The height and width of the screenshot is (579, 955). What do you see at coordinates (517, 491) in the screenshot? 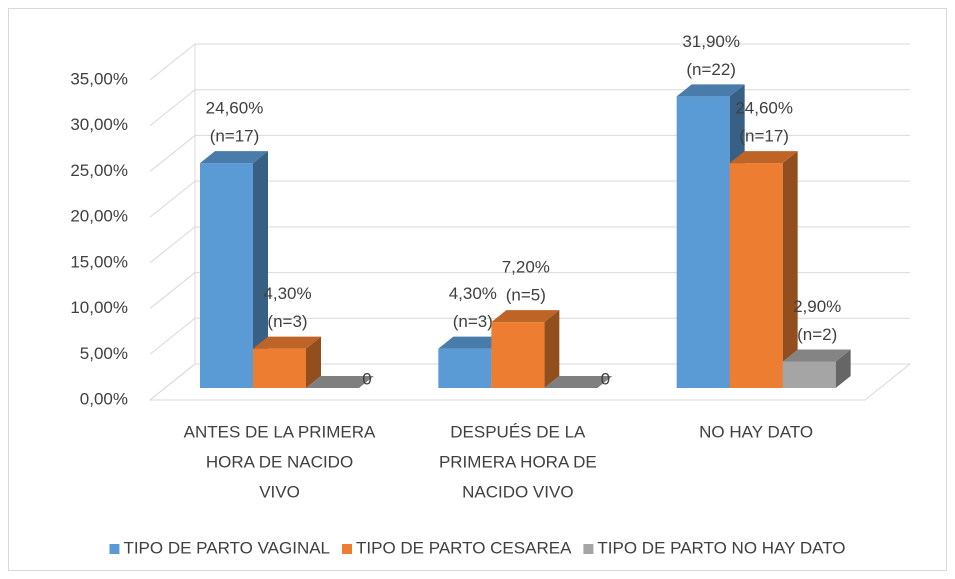
I see `x-tick-label: NACIDO VIVO` at bounding box center [517, 491].